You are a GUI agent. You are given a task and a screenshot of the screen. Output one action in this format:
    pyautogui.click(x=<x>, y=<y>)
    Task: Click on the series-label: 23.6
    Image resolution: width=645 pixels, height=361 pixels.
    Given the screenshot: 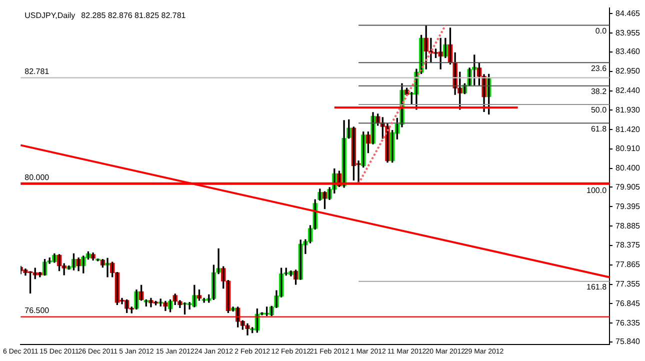 What is the action you would take?
    pyautogui.click(x=599, y=68)
    